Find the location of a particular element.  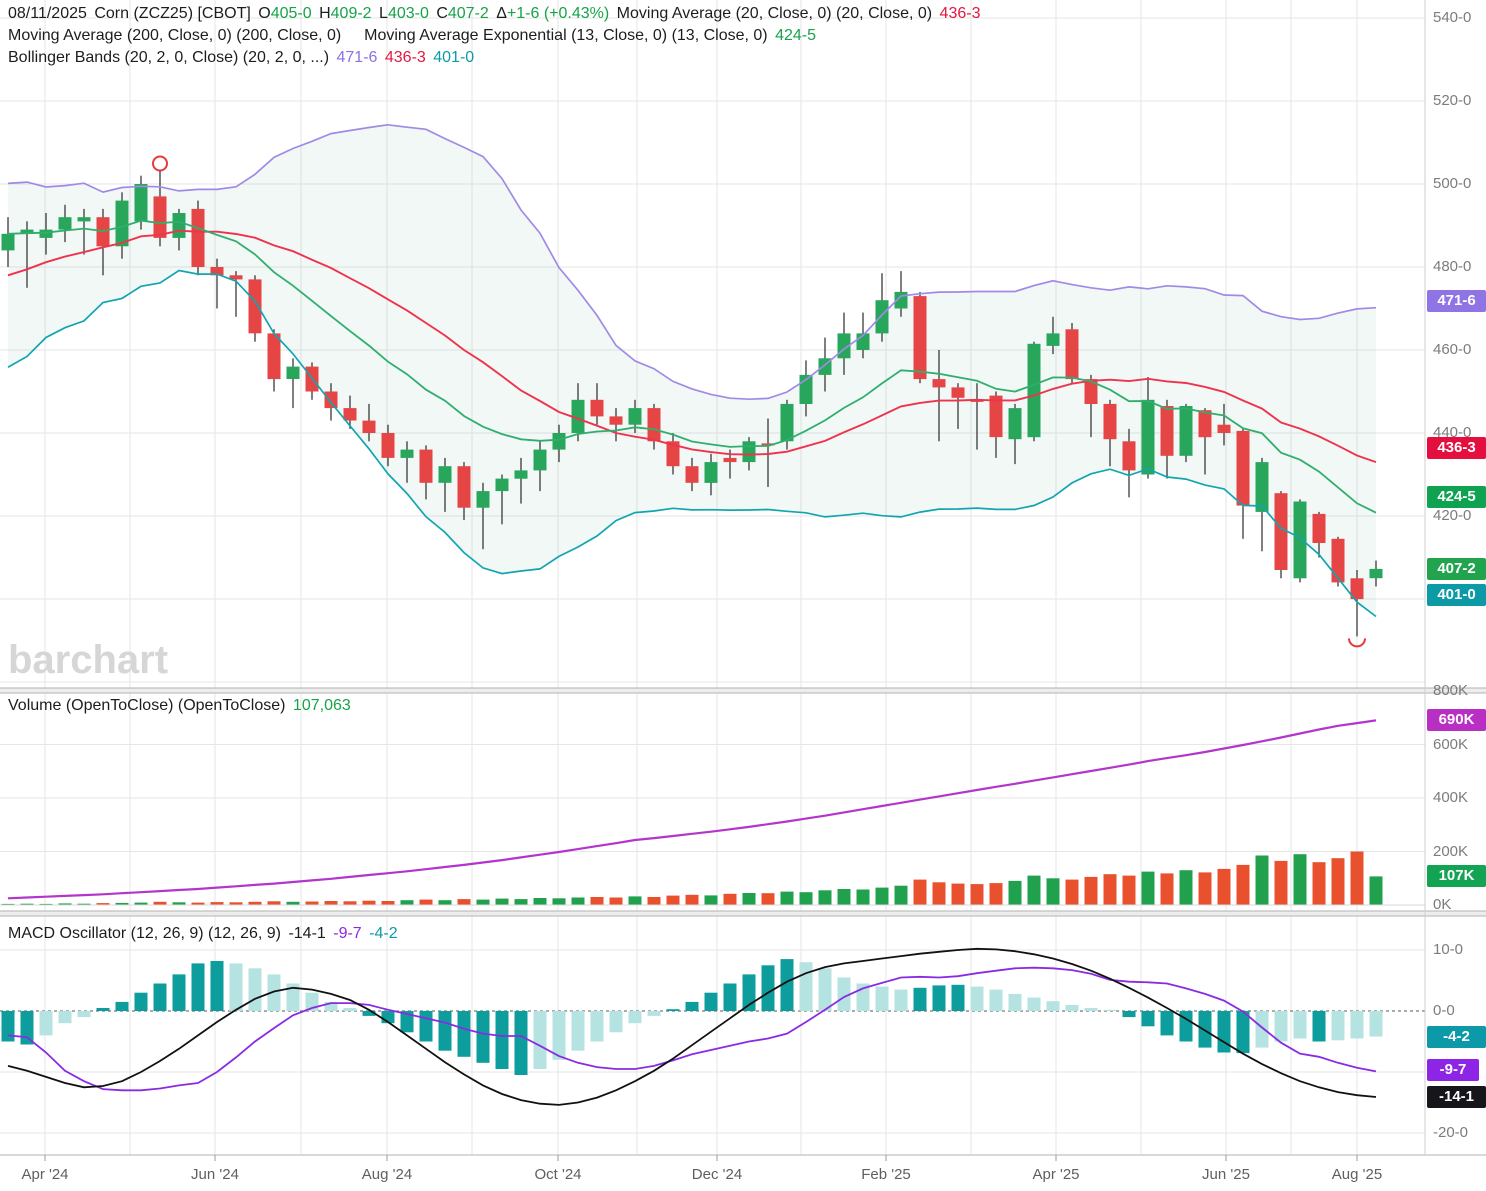

price-badge: 436-3 is located at coordinates (1456, 448).